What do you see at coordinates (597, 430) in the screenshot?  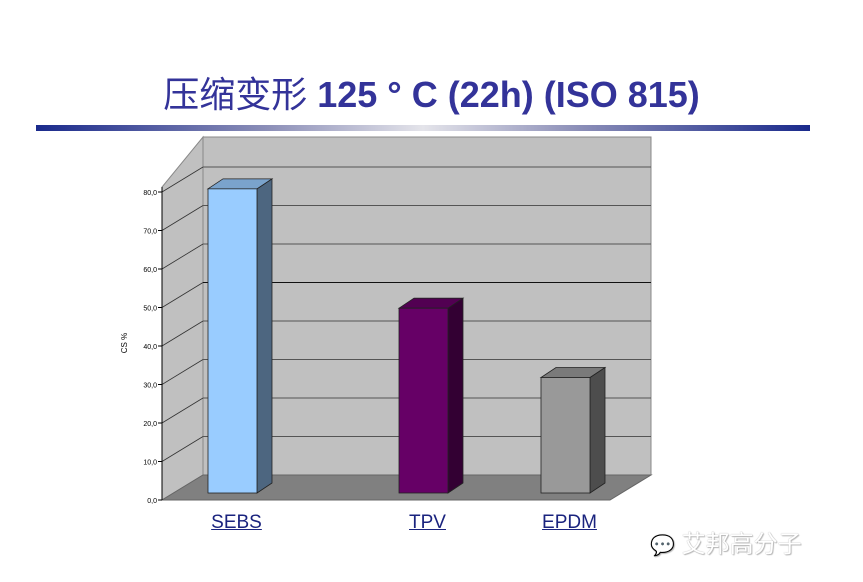 I see `bar-side-epdm` at bounding box center [597, 430].